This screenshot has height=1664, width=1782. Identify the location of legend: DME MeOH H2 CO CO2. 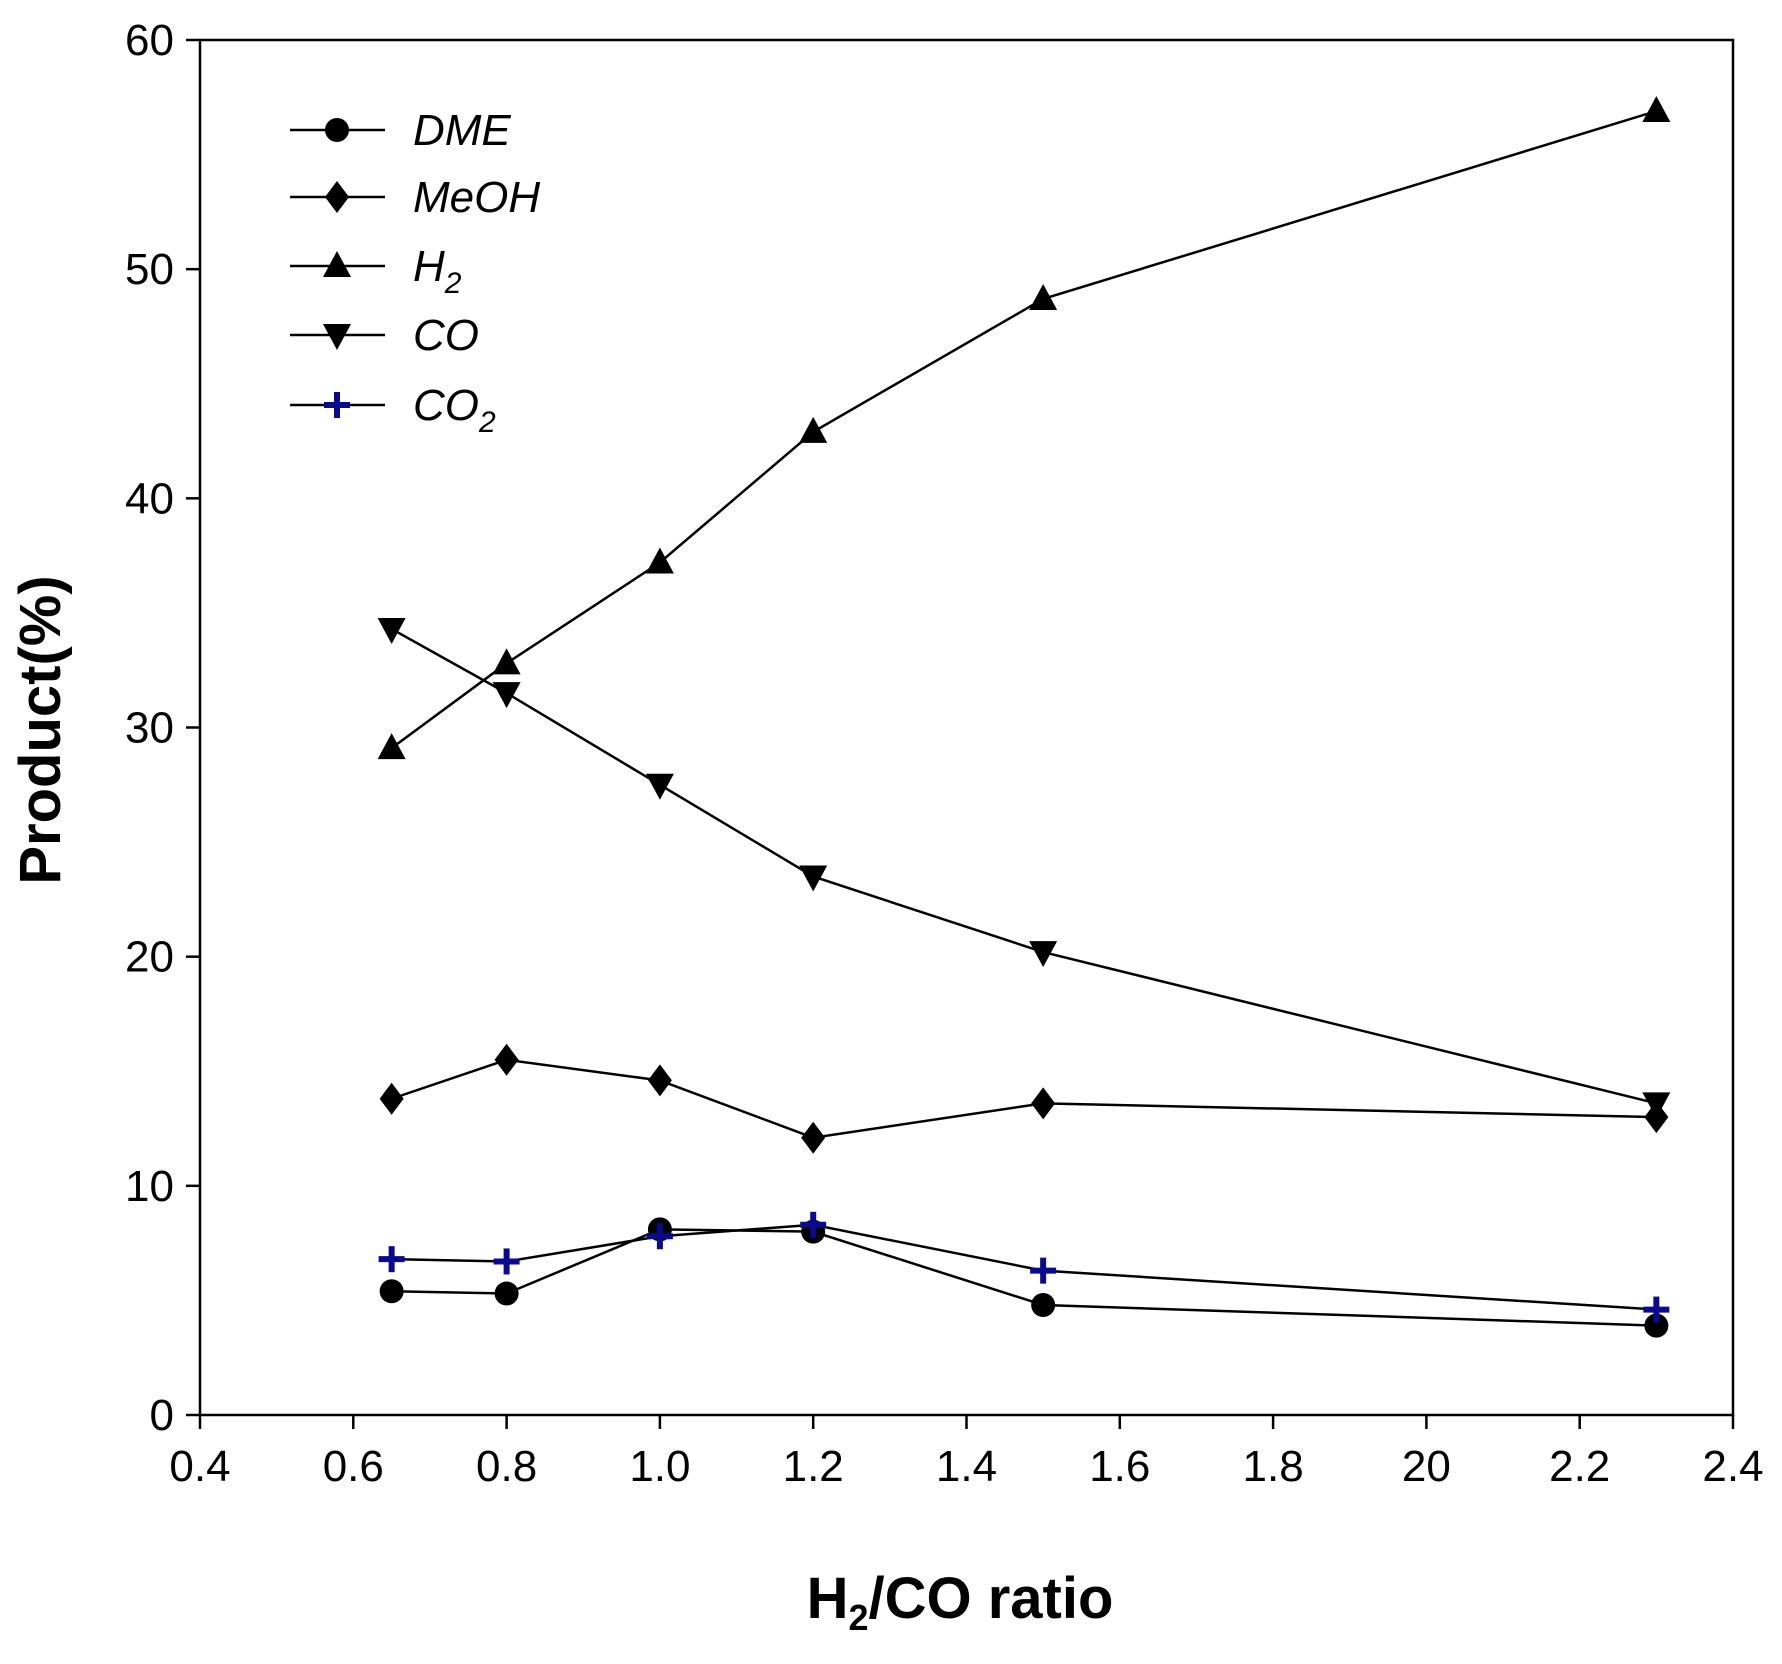
(415, 272).